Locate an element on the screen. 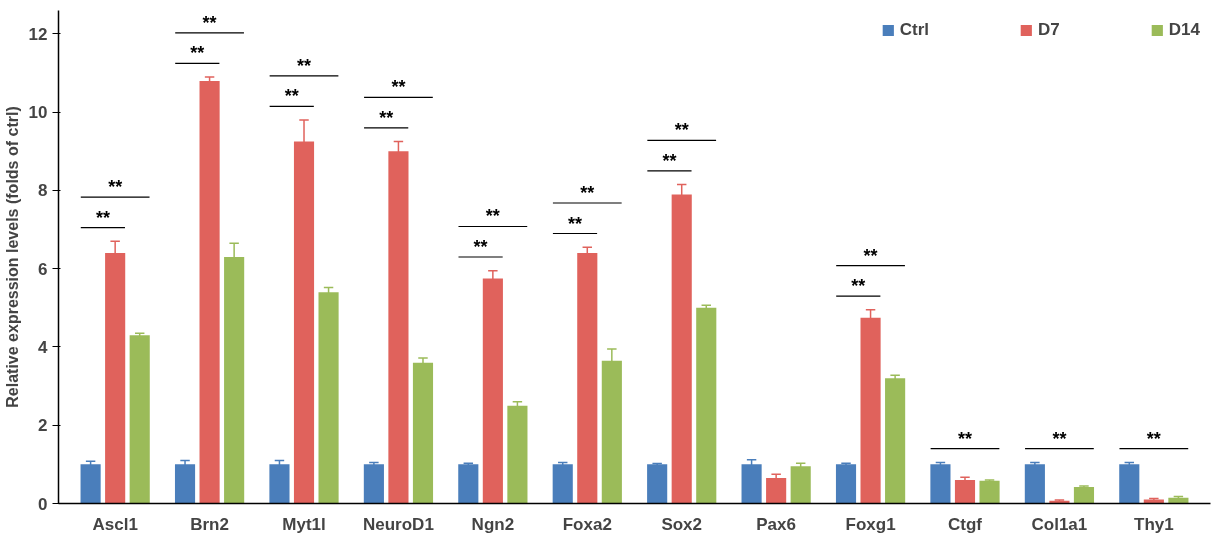 Image resolution: width=1226 pixels, height=542 pixels. x-tick-label: NeuroD1 is located at coordinates (398, 524).